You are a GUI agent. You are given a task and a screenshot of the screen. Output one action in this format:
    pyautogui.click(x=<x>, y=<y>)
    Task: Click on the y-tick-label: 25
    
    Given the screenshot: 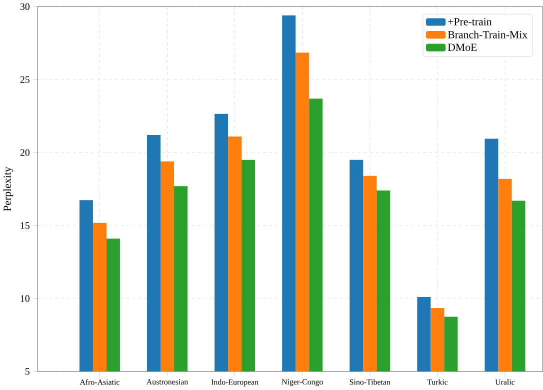 What is the action you would take?
    pyautogui.click(x=25, y=80)
    